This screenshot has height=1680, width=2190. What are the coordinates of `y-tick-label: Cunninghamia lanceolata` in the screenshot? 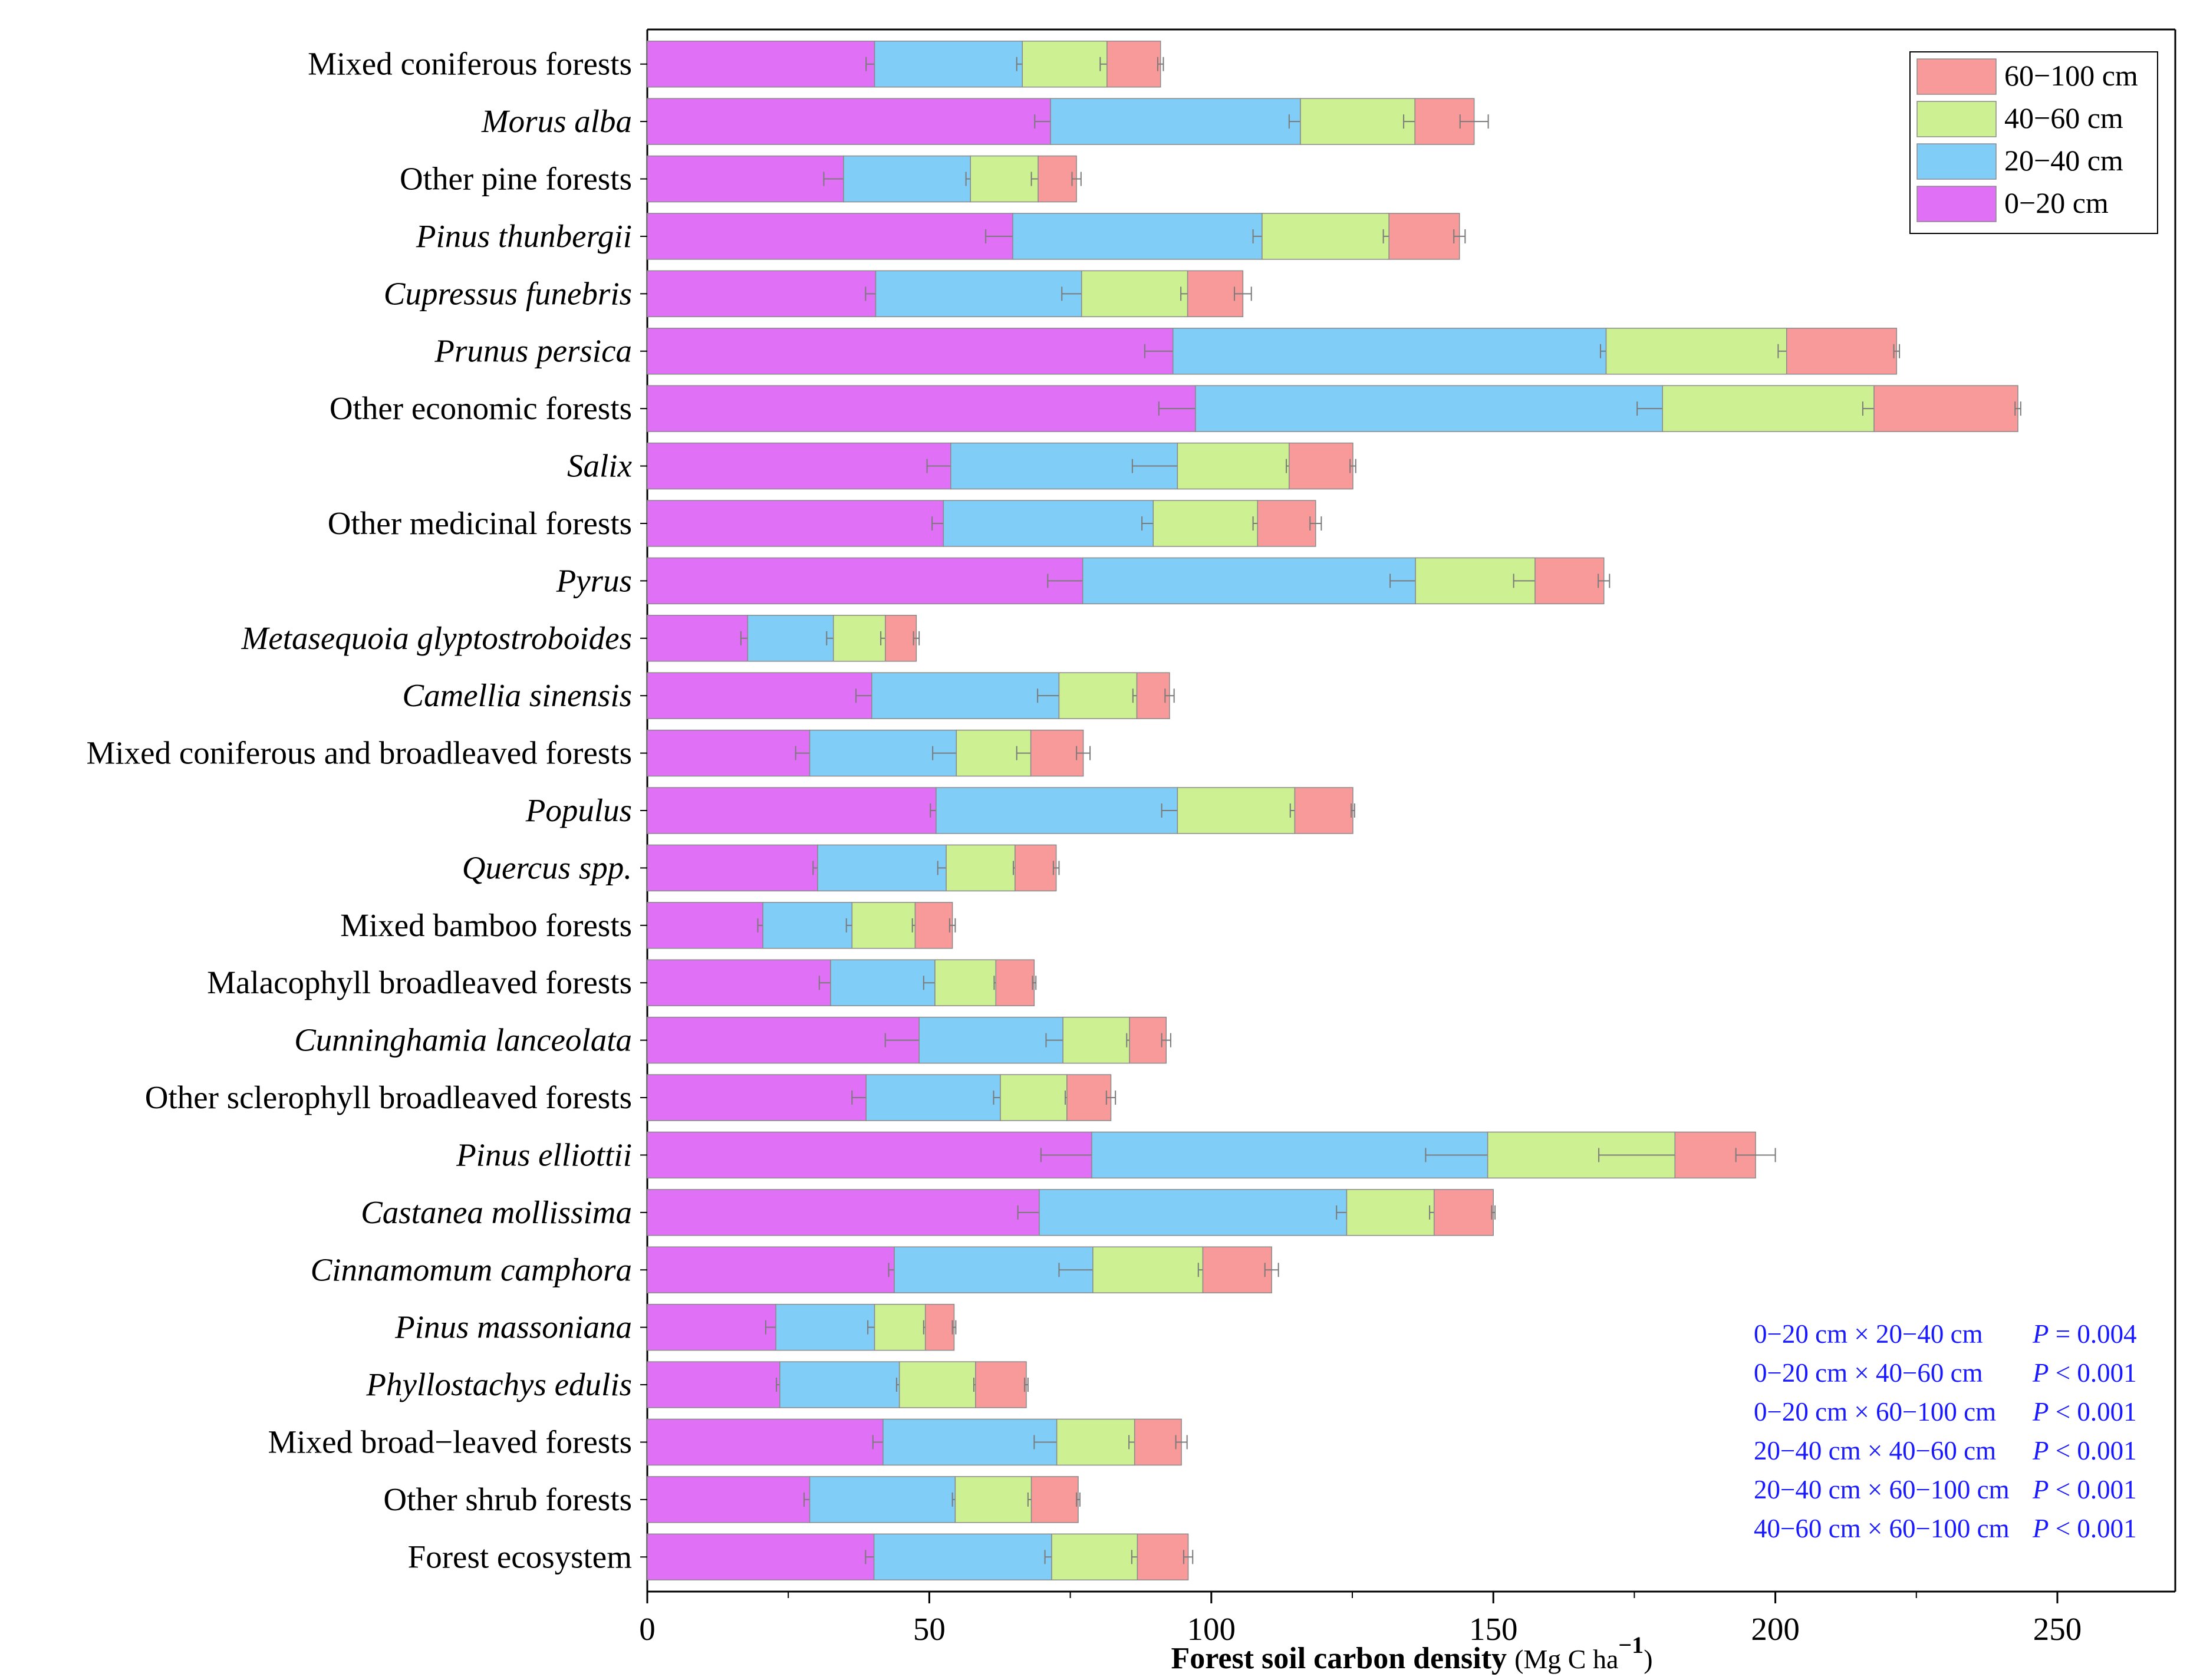 It's located at (463, 1040).